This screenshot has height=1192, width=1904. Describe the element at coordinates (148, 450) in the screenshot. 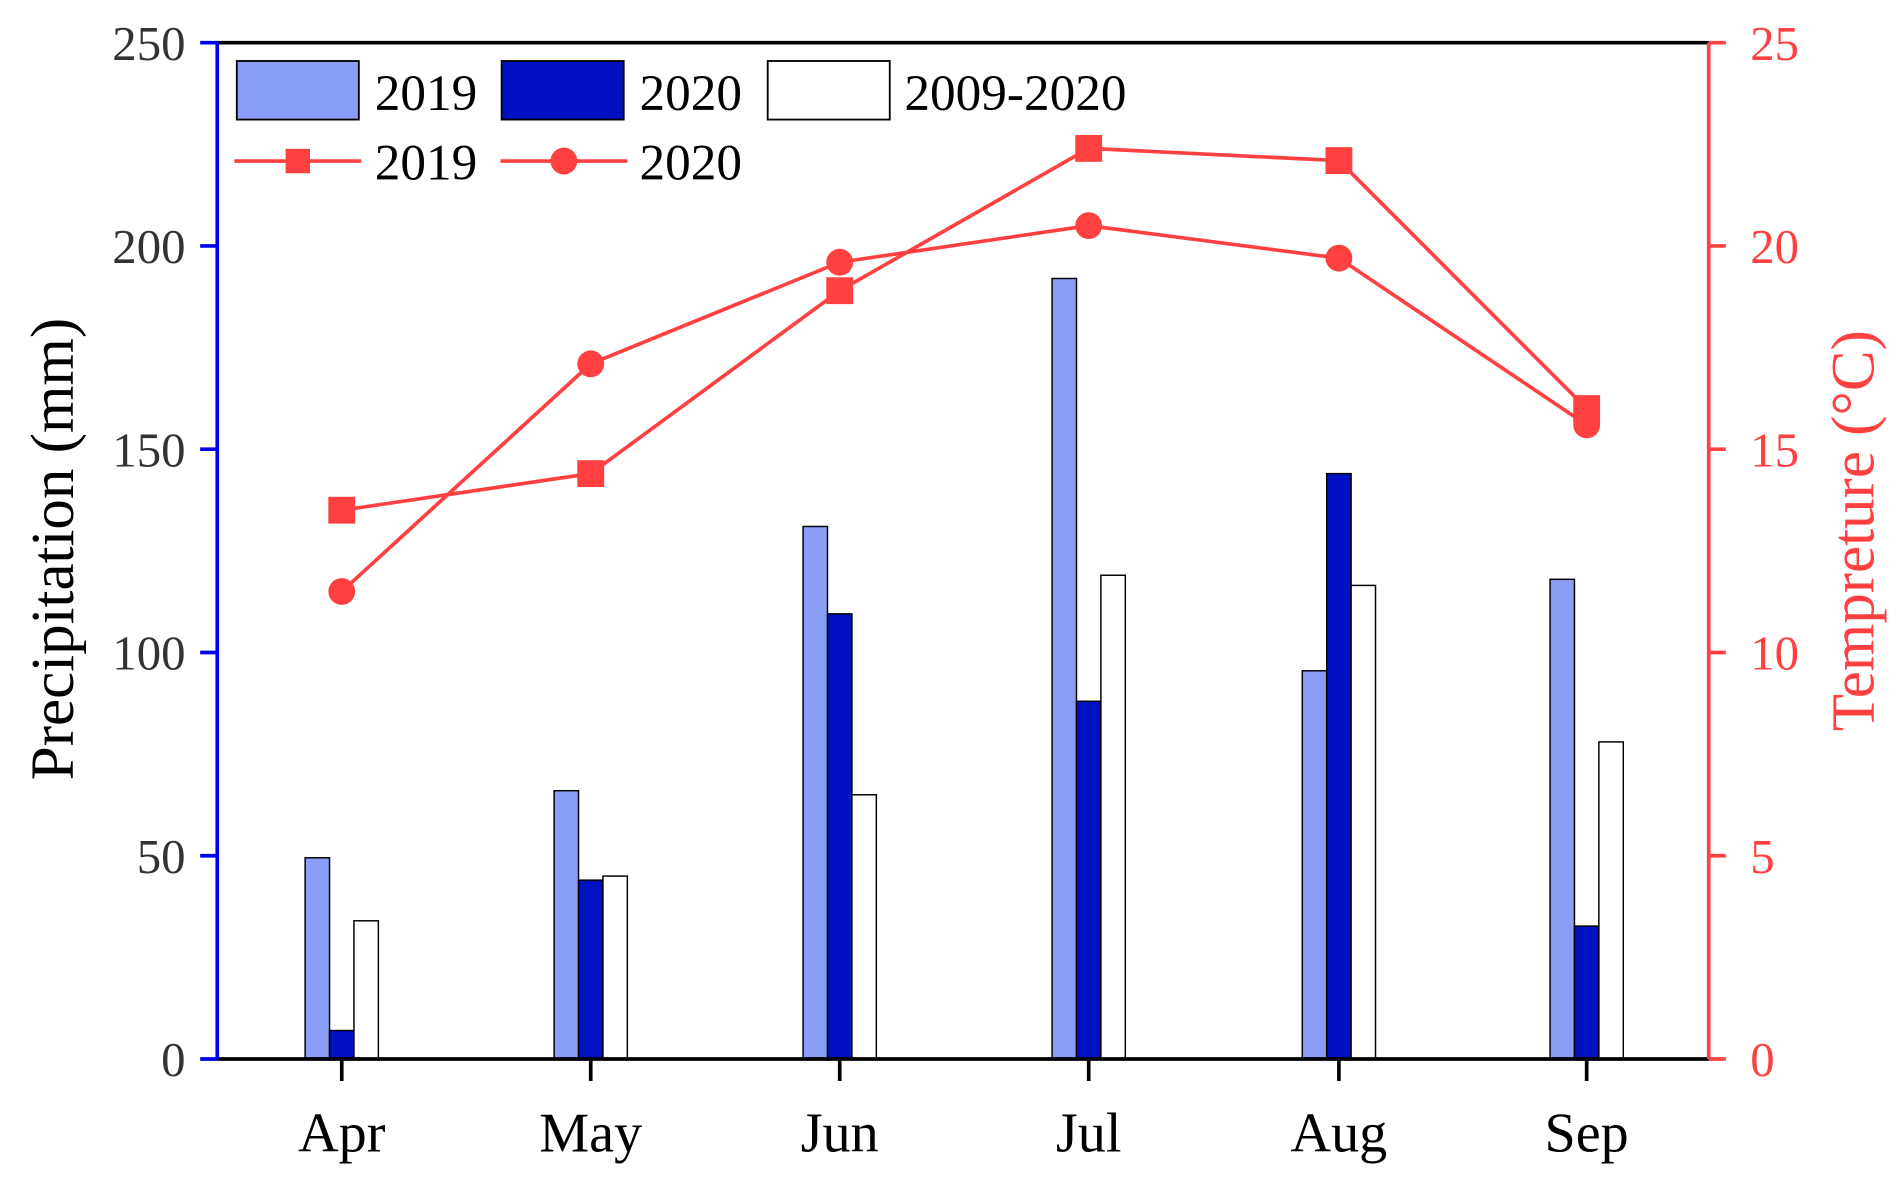

I see `y-tick-label: 150` at that location.